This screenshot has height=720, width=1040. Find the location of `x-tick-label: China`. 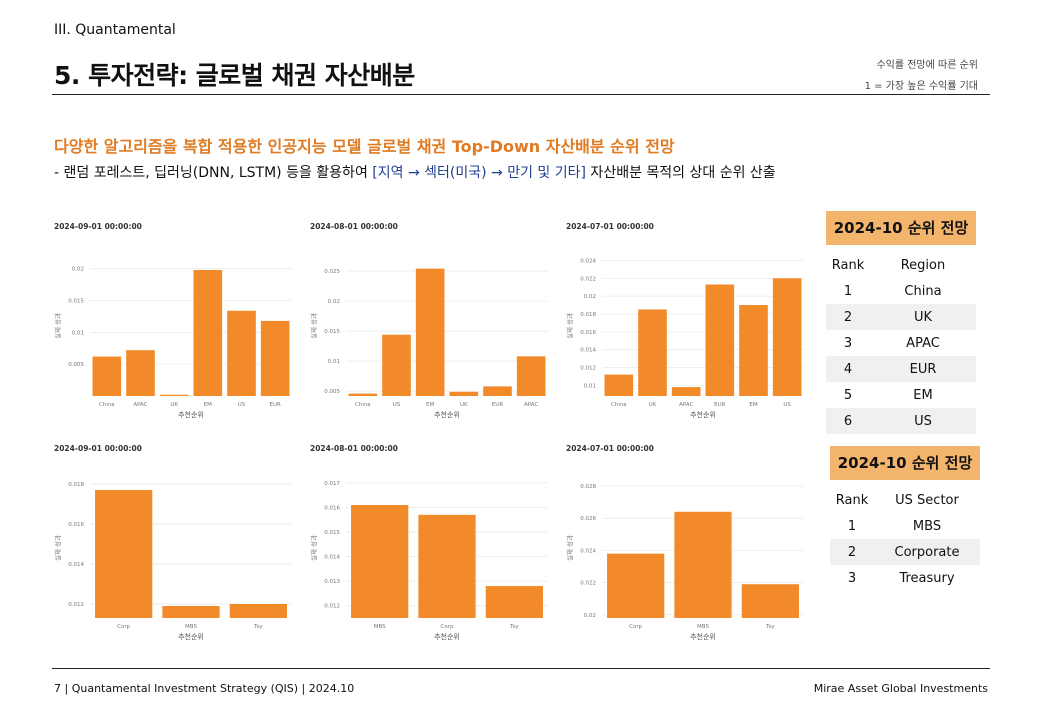

x-tick-label: China is located at coordinates (619, 405).